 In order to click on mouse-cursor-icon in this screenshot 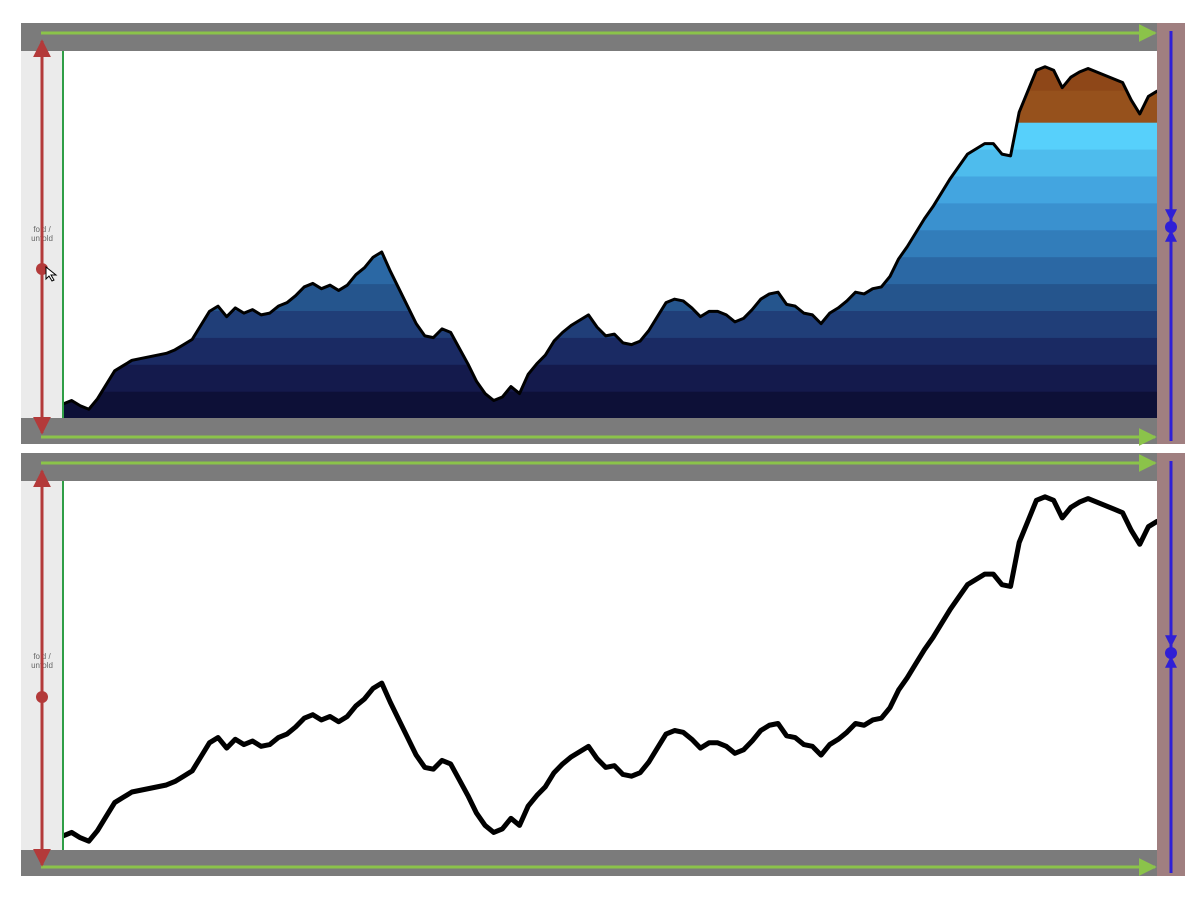, I will do `click(51, 274)`.